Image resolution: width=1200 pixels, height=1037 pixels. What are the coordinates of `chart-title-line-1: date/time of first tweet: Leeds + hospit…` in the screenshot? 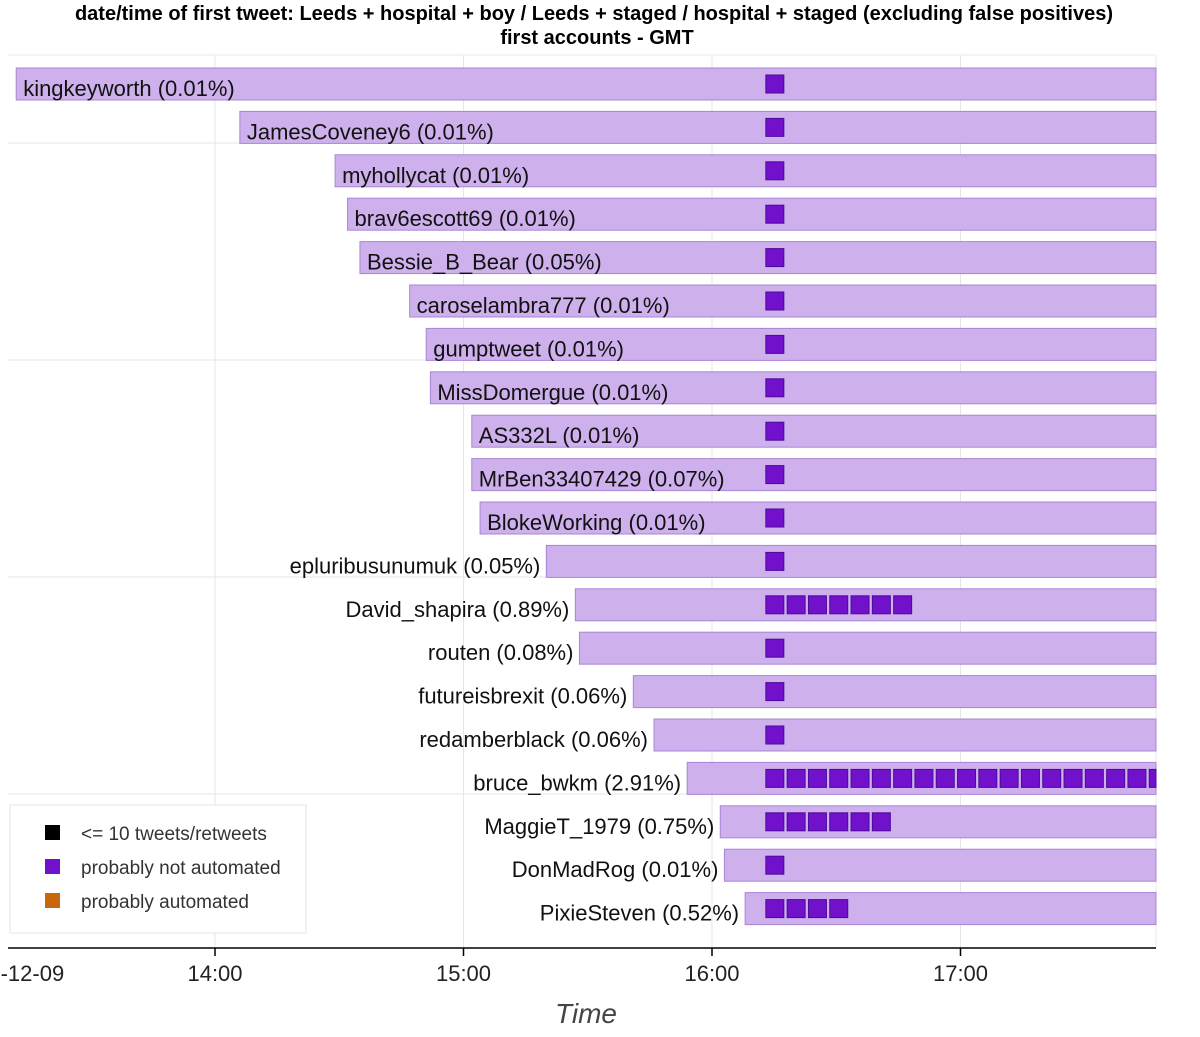 It's located at (594, 14).